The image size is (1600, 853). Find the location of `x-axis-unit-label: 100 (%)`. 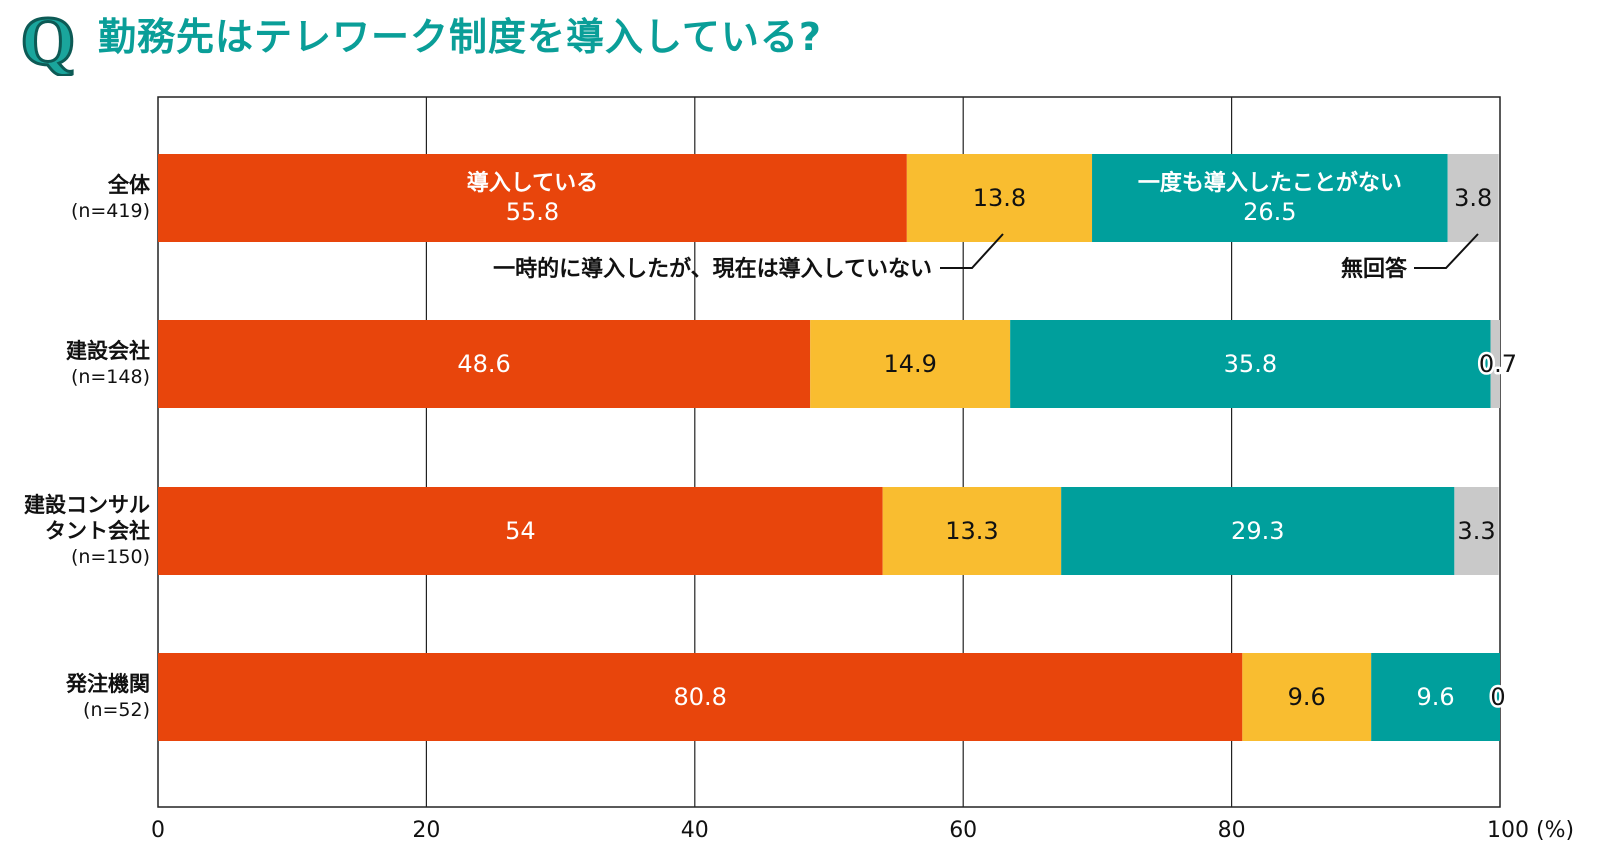

x-axis-unit-label: 100 (%) is located at coordinates (1530, 830).